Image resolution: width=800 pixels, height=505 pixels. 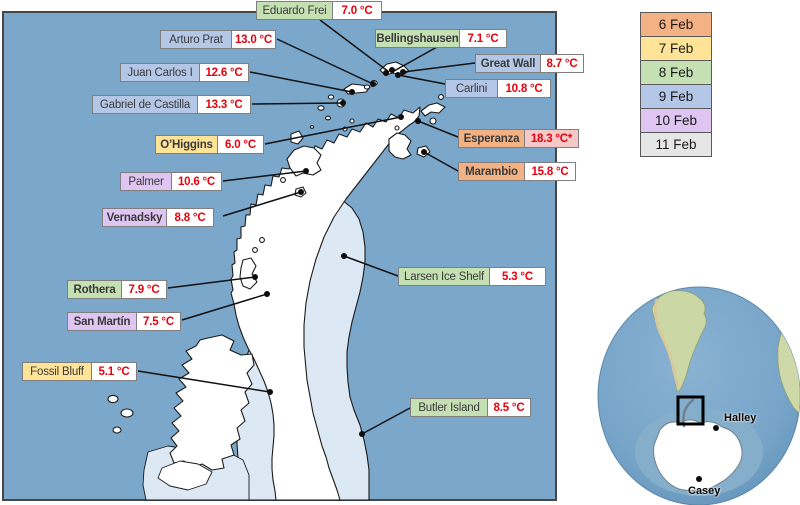 I want to click on station-temp: 13.0 °C, so click(x=253, y=39).